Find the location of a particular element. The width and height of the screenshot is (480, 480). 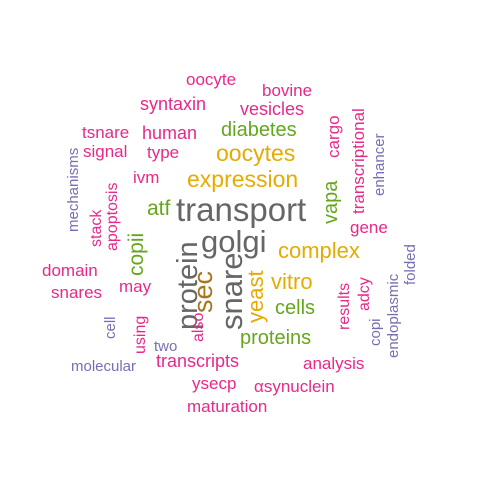

word-syntaxin: syntaxin is located at coordinates (173, 104).